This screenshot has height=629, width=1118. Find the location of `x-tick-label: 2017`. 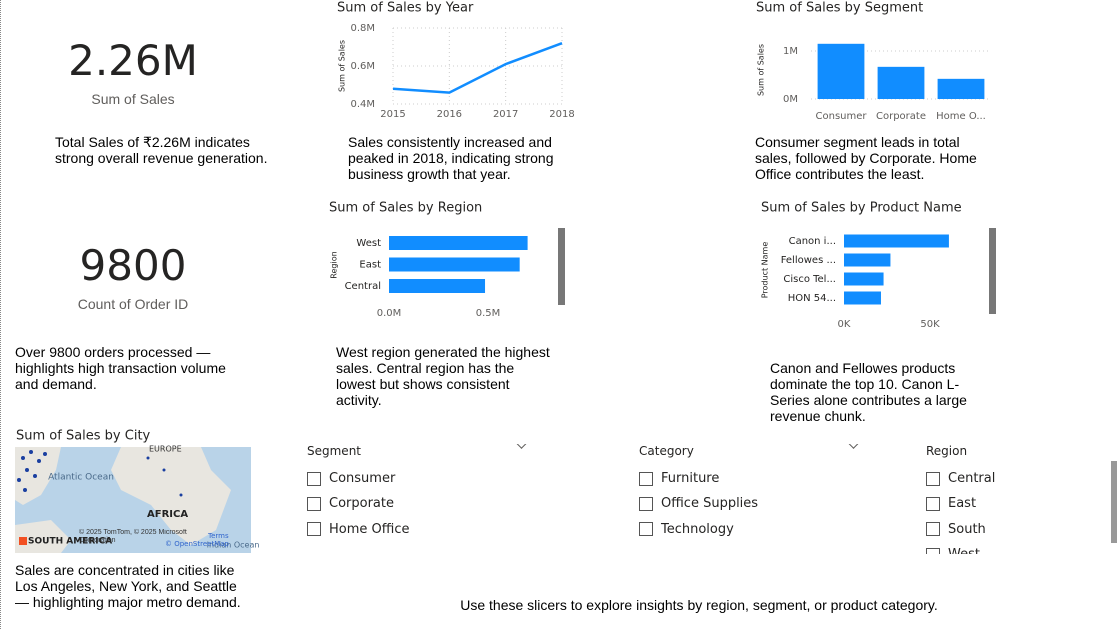

x-tick-label: 2017 is located at coordinates (505, 114).